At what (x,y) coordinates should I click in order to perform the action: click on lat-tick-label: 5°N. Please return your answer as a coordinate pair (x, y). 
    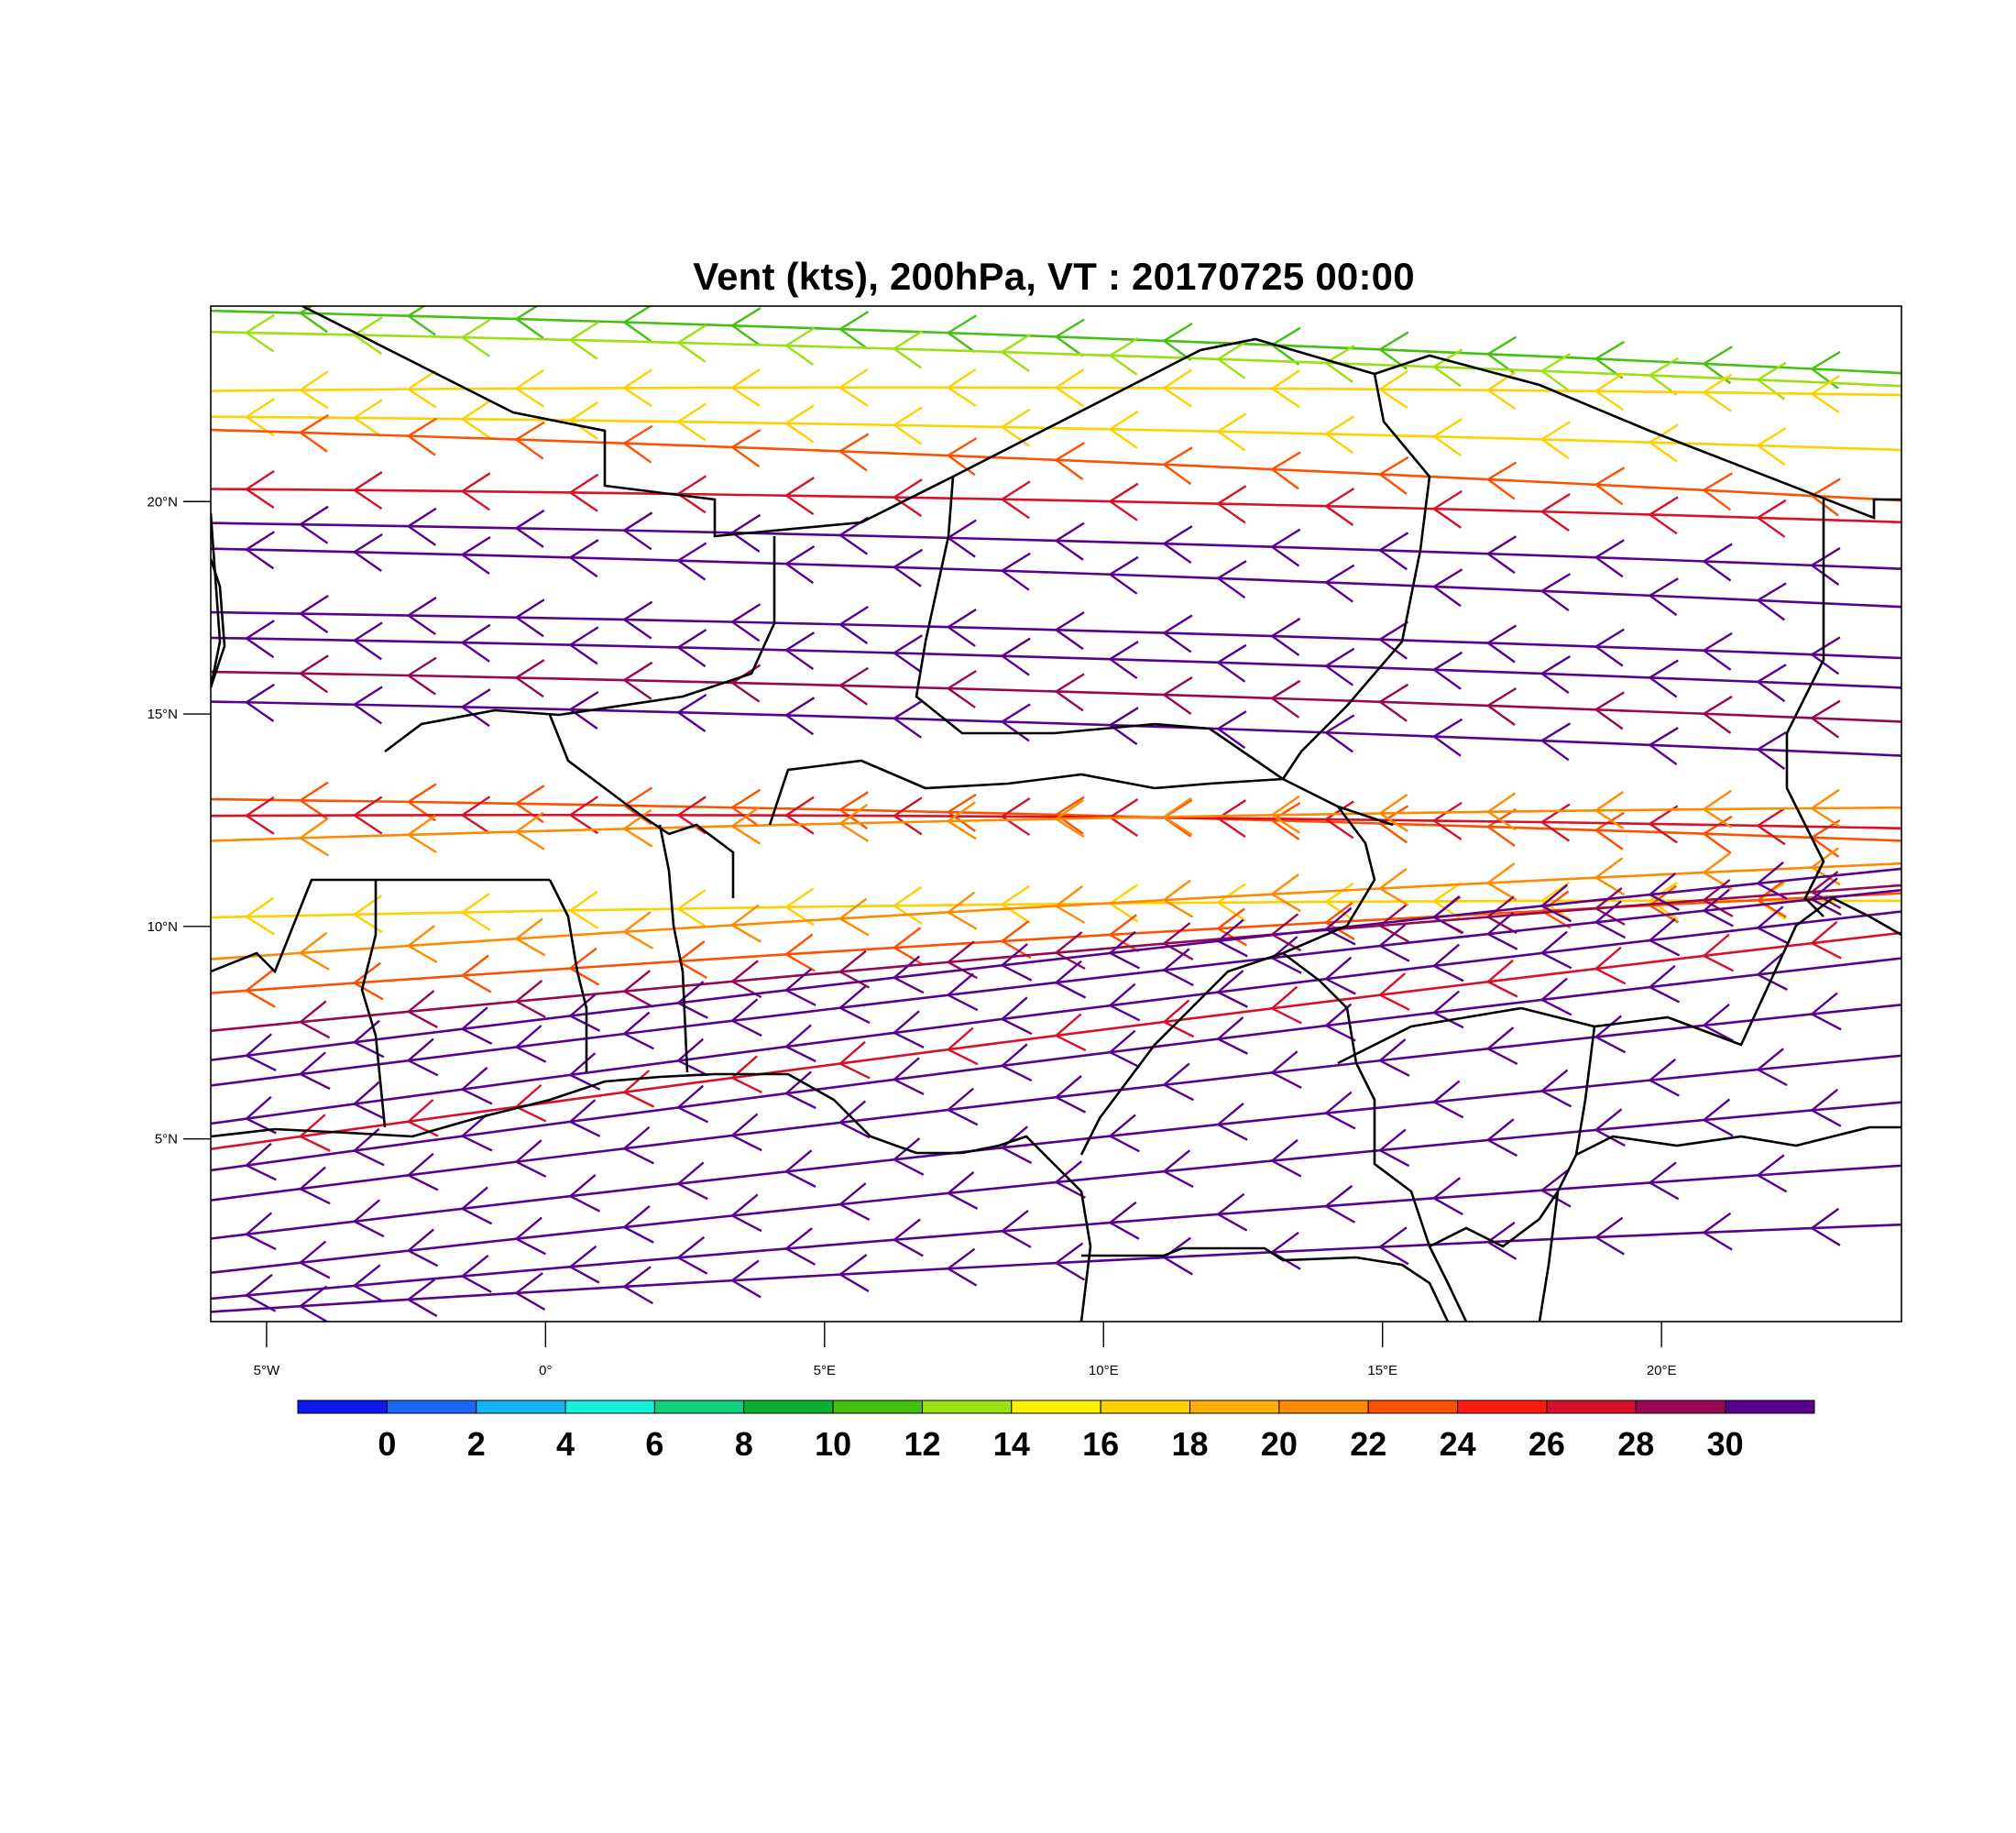
    Looking at the image, I should click on (166, 1139).